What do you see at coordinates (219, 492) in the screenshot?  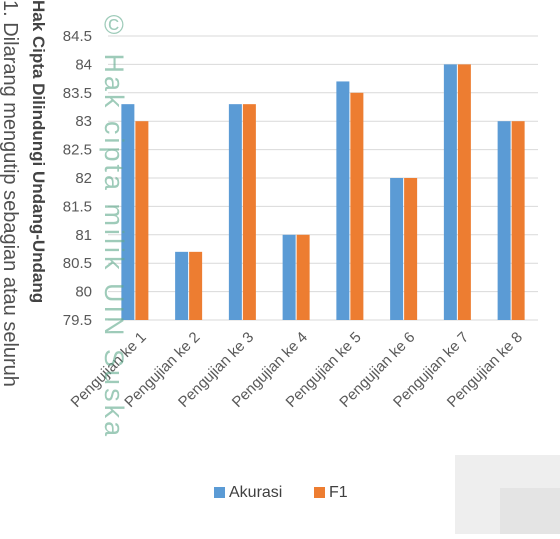 I see `legend-swatch-akurasi` at bounding box center [219, 492].